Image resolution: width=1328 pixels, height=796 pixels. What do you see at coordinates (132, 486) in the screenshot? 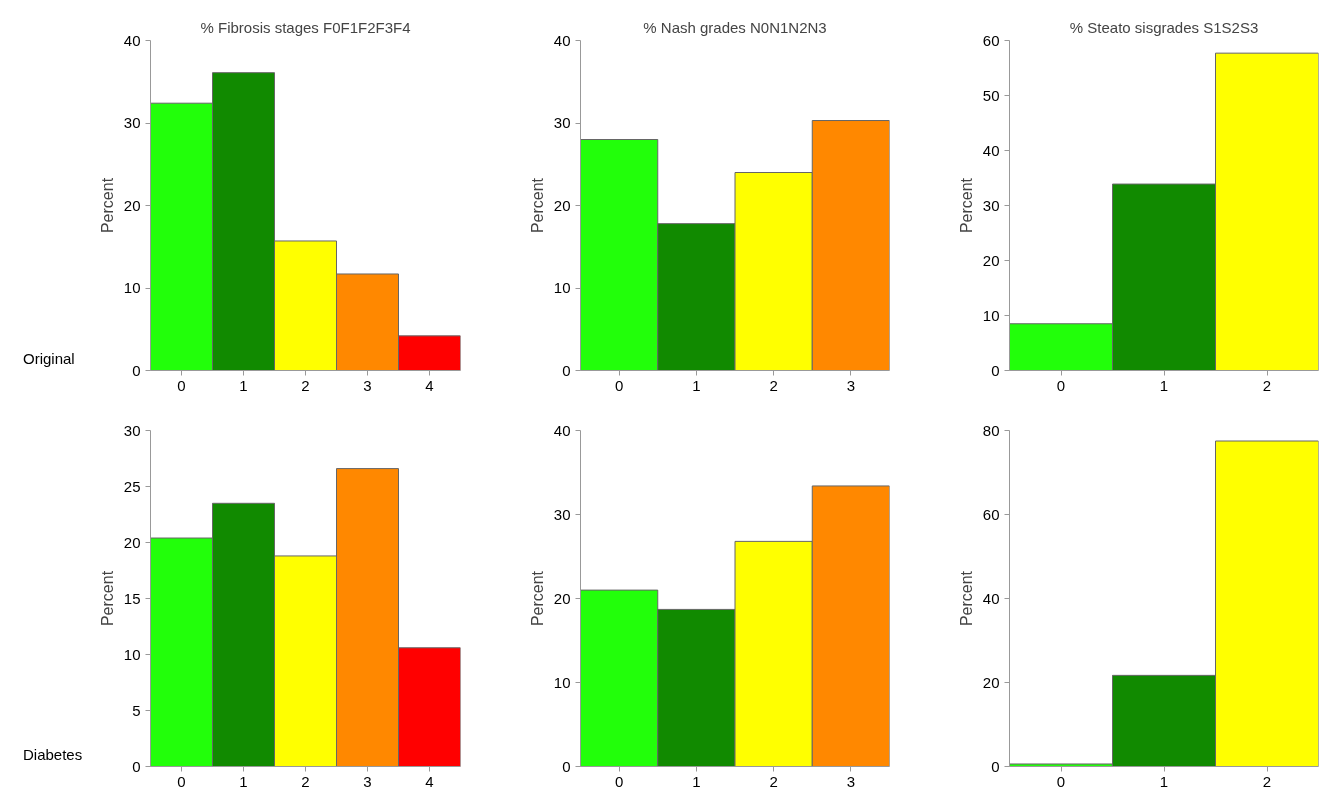
I see `y-tick-label: 25` at bounding box center [132, 486].